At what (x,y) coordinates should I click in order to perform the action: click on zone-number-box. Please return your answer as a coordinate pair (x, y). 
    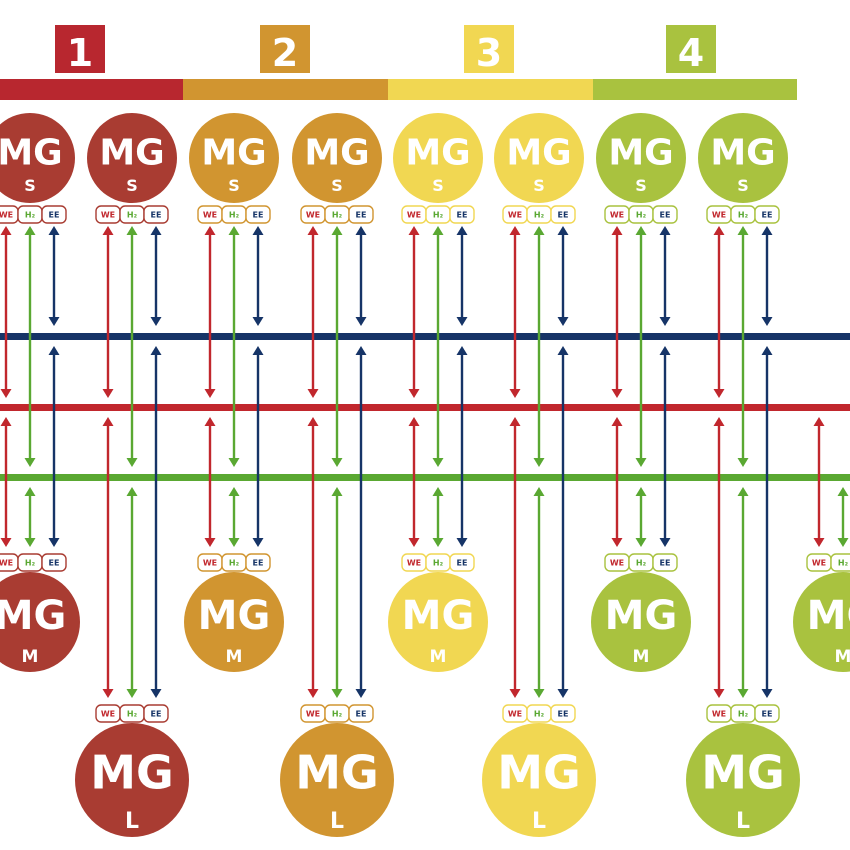
    Looking at the image, I should click on (285, 49).